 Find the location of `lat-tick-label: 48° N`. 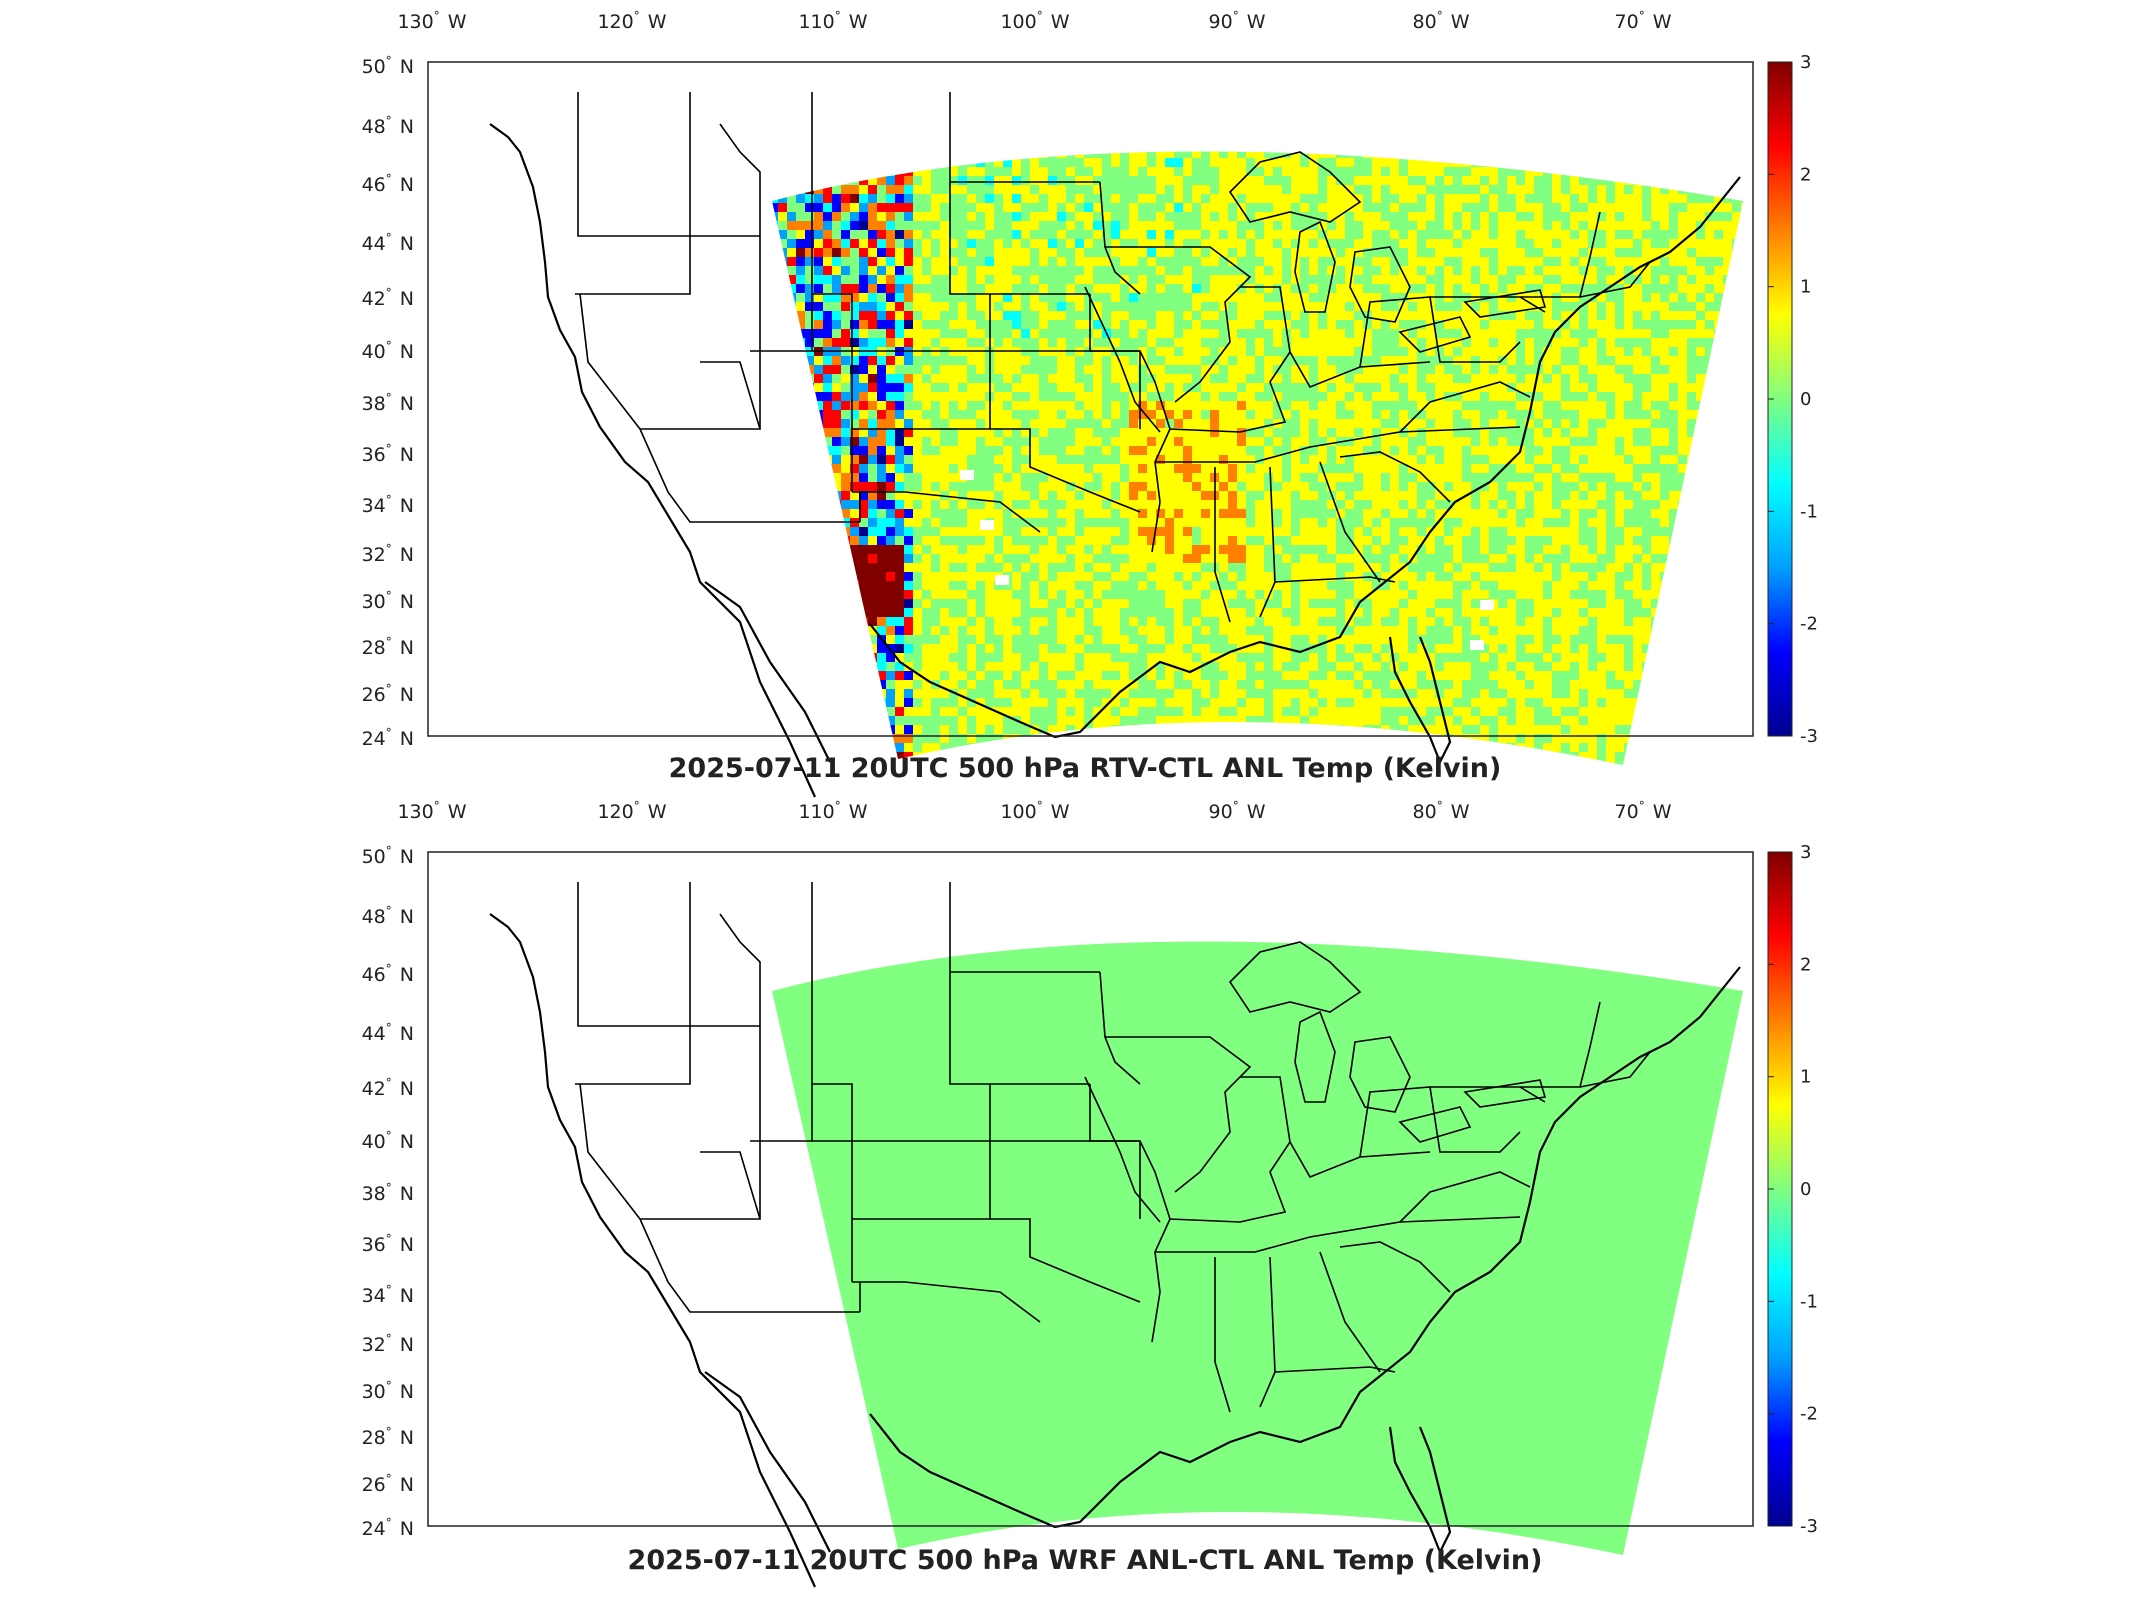

lat-tick-label: 48° N is located at coordinates (388, 126).